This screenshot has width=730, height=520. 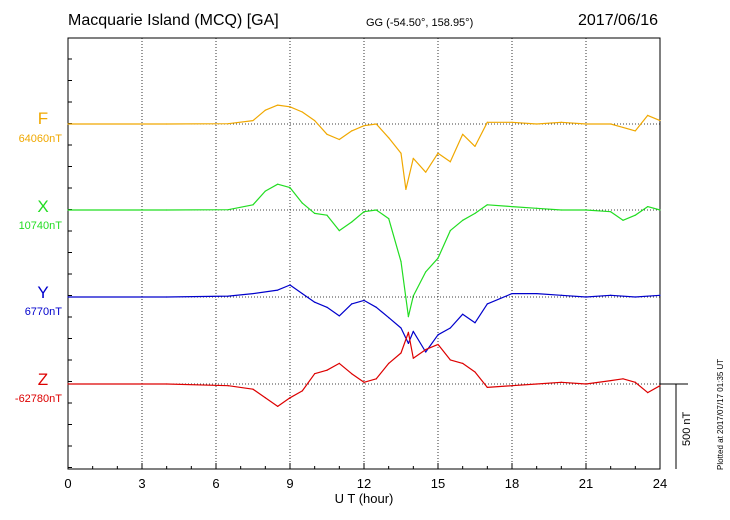 What do you see at coordinates (512, 483) in the screenshot?
I see `x-tick-label: 18` at bounding box center [512, 483].